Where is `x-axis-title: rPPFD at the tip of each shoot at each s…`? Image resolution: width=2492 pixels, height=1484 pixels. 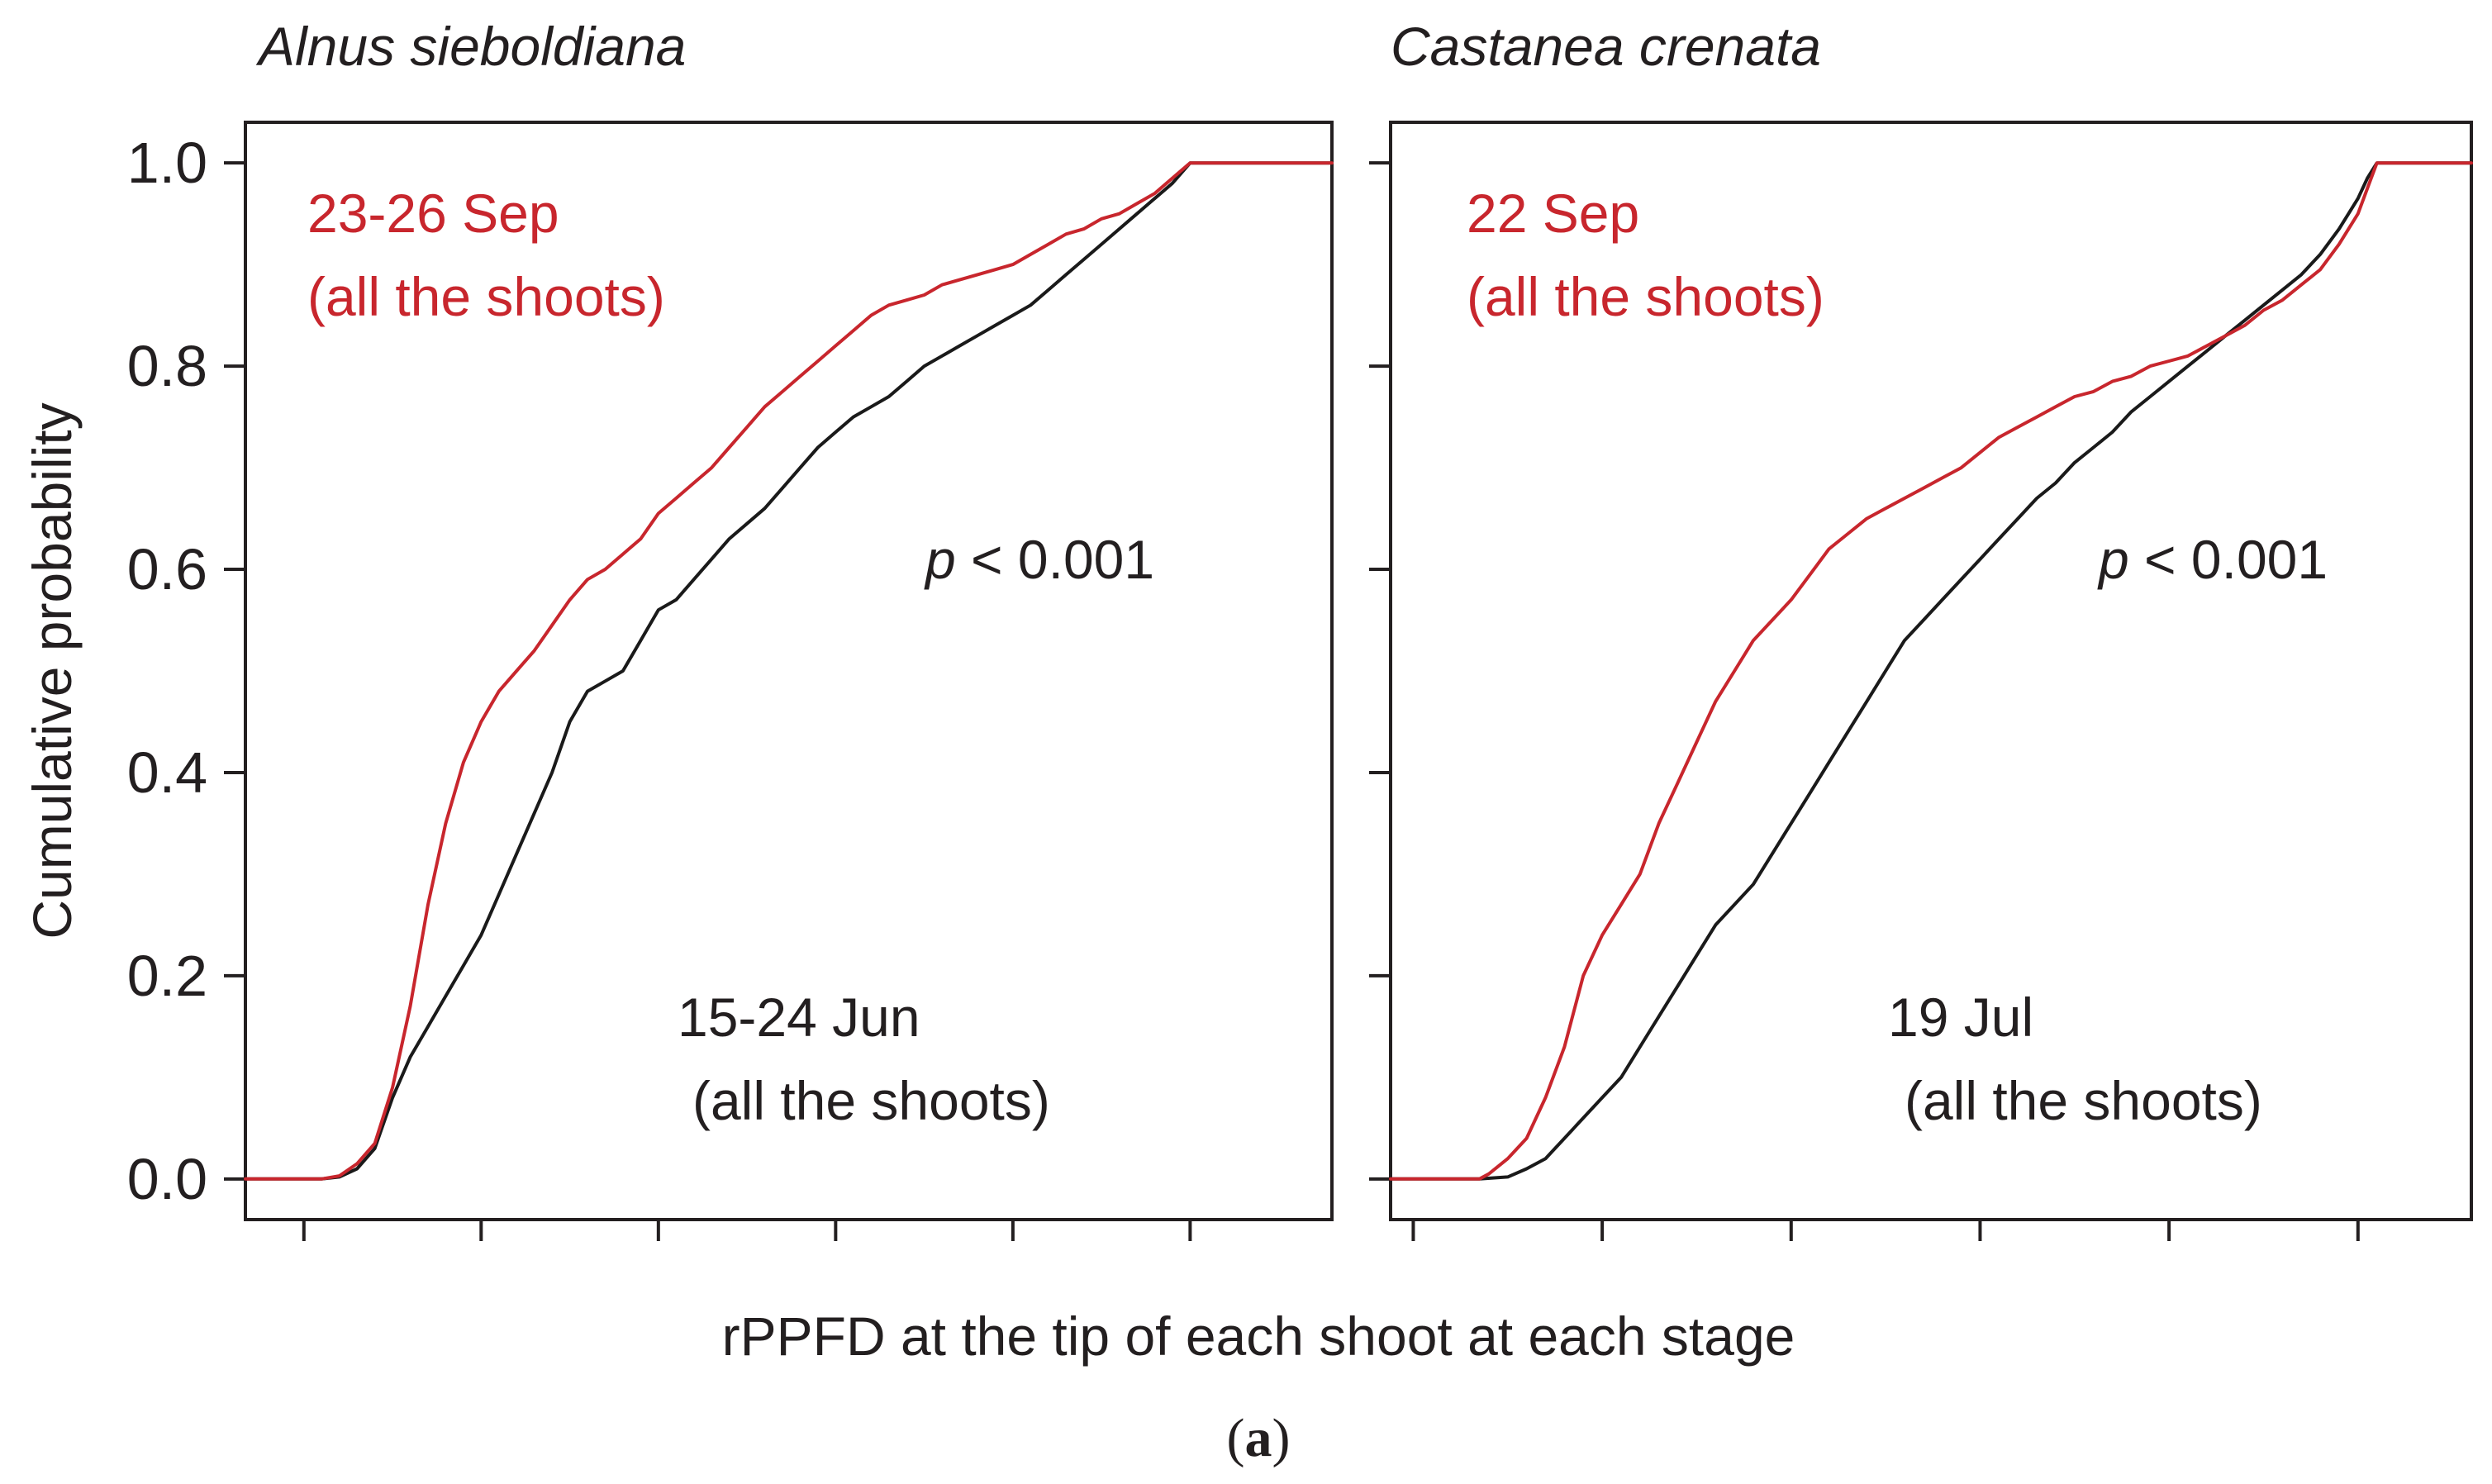
x-axis-title: rPPFD at the tip of each shoot at each s… is located at coordinates (1258, 1336).